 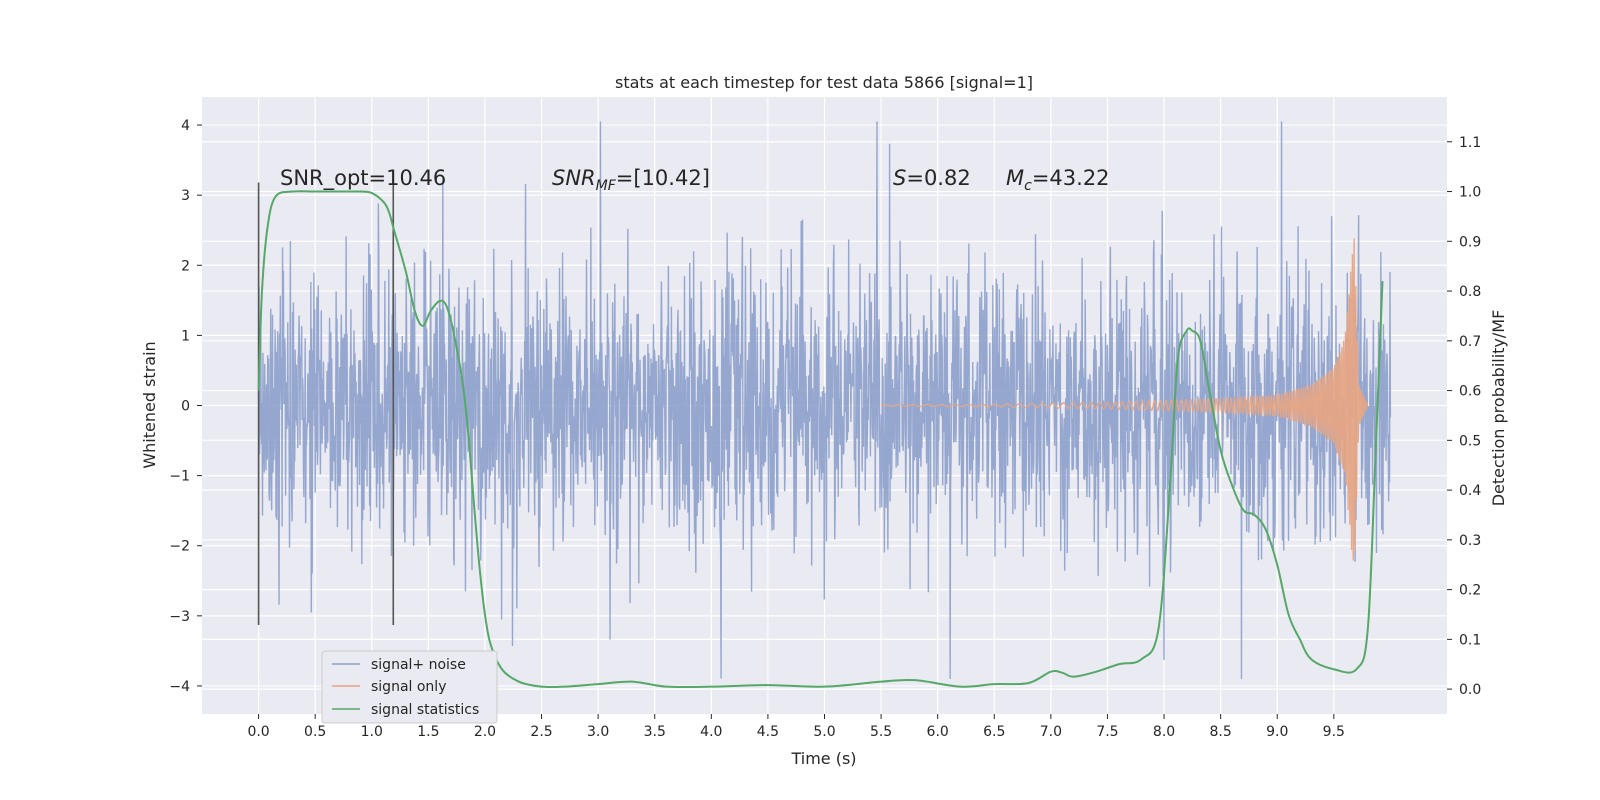 I want to click on y-right-ticks: 1.1 1.0 0.9 0.8 0.7 0.6 0.5 0.4 0.3 0.2 0.1 0.0, so click(x=1464, y=416).